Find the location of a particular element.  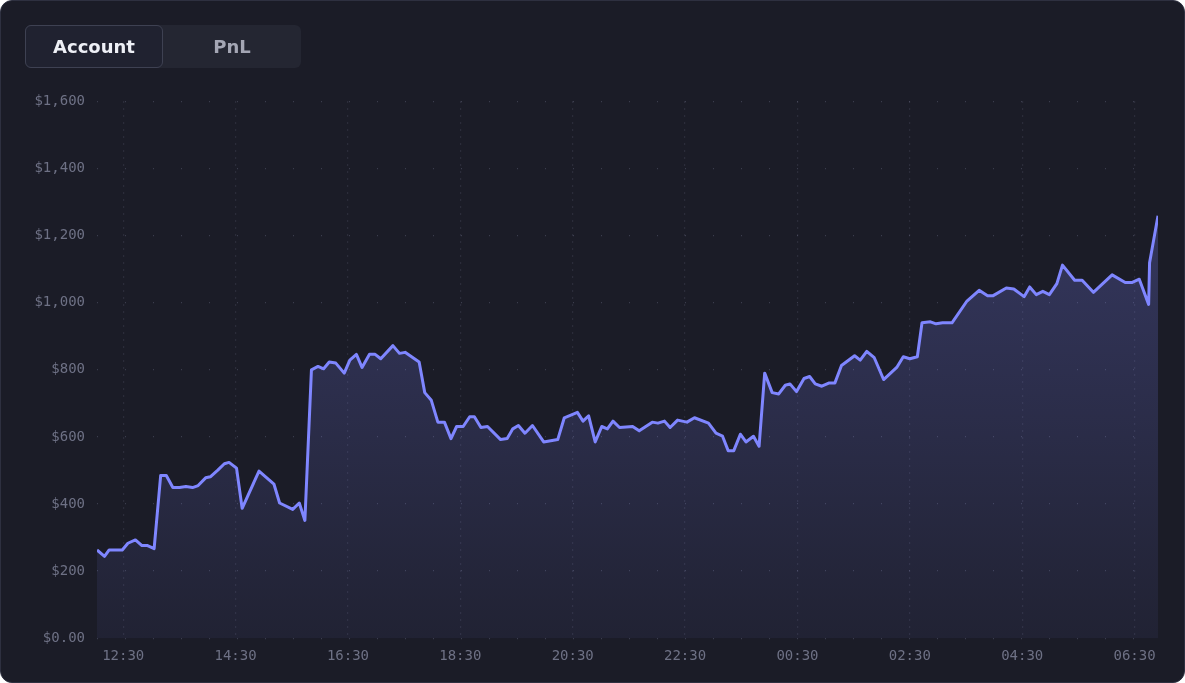

x-tick-label: 14:30 is located at coordinates (235, 655).